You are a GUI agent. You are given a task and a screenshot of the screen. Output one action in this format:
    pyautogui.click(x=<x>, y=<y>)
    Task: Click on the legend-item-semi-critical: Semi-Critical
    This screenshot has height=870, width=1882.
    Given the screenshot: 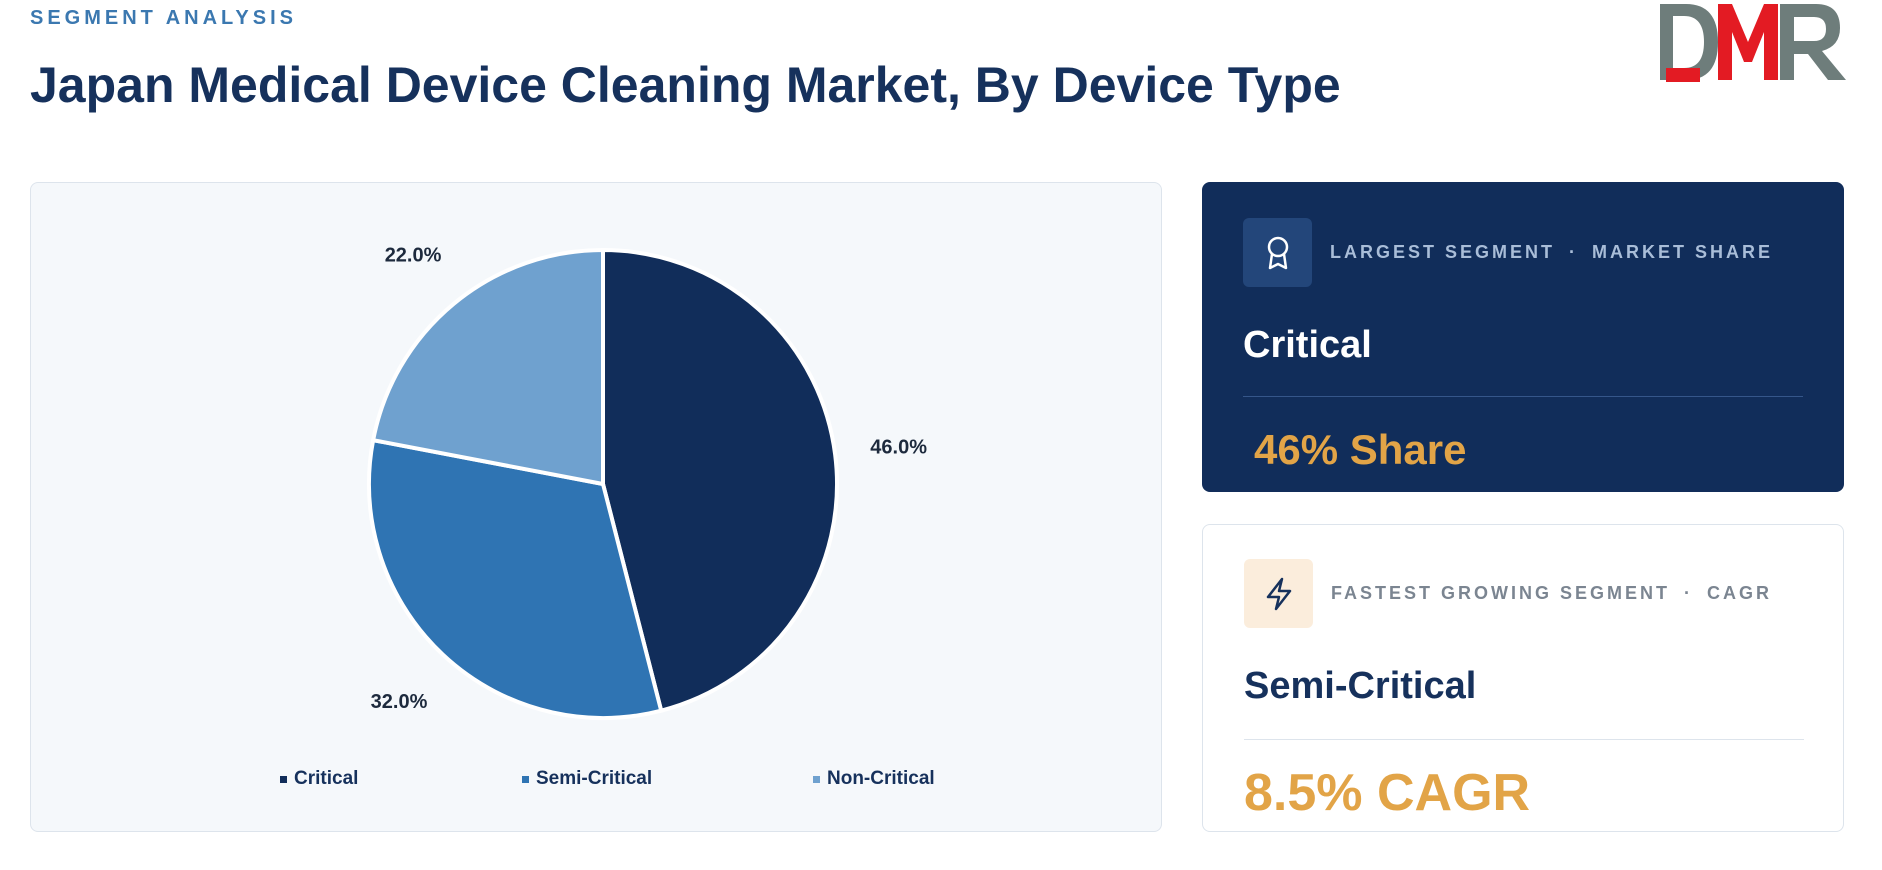 What is the action you would take?
    pyautogui.click(x=587, y=779)
    